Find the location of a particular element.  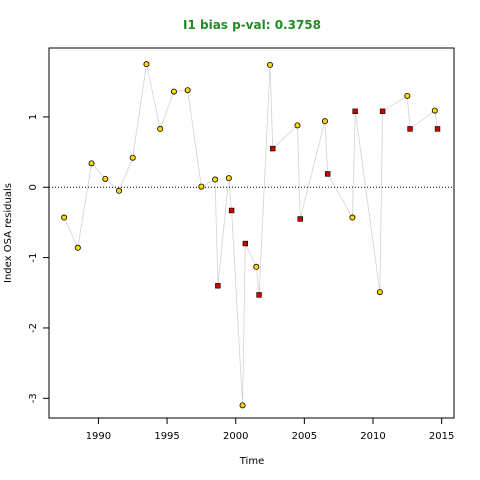

x-tick-label: 2000 is located at coordinates (235, 436).